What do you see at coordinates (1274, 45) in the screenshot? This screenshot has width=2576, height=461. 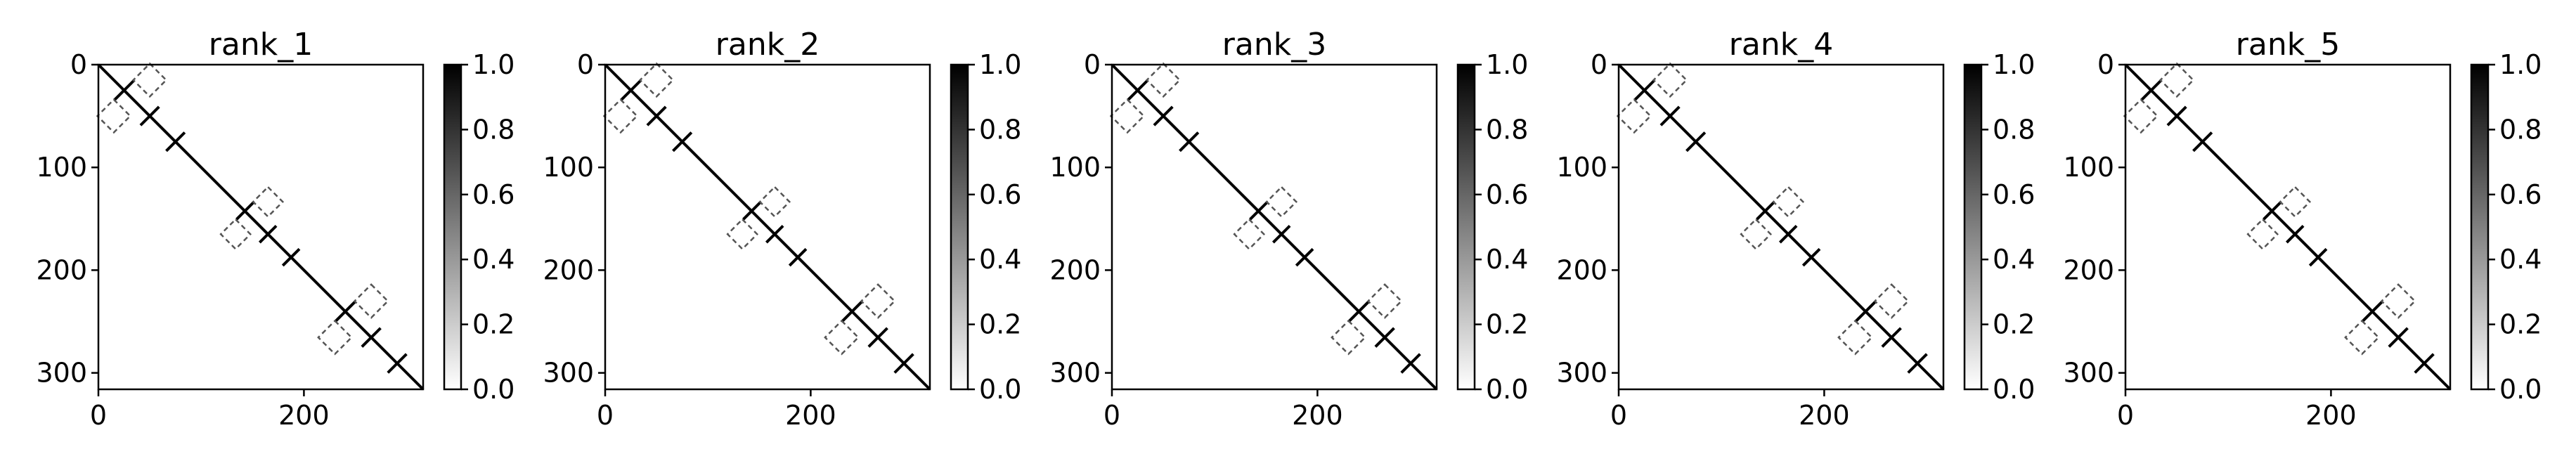 I see `panel-title: rank_3` at bounding box center [1274, 45].